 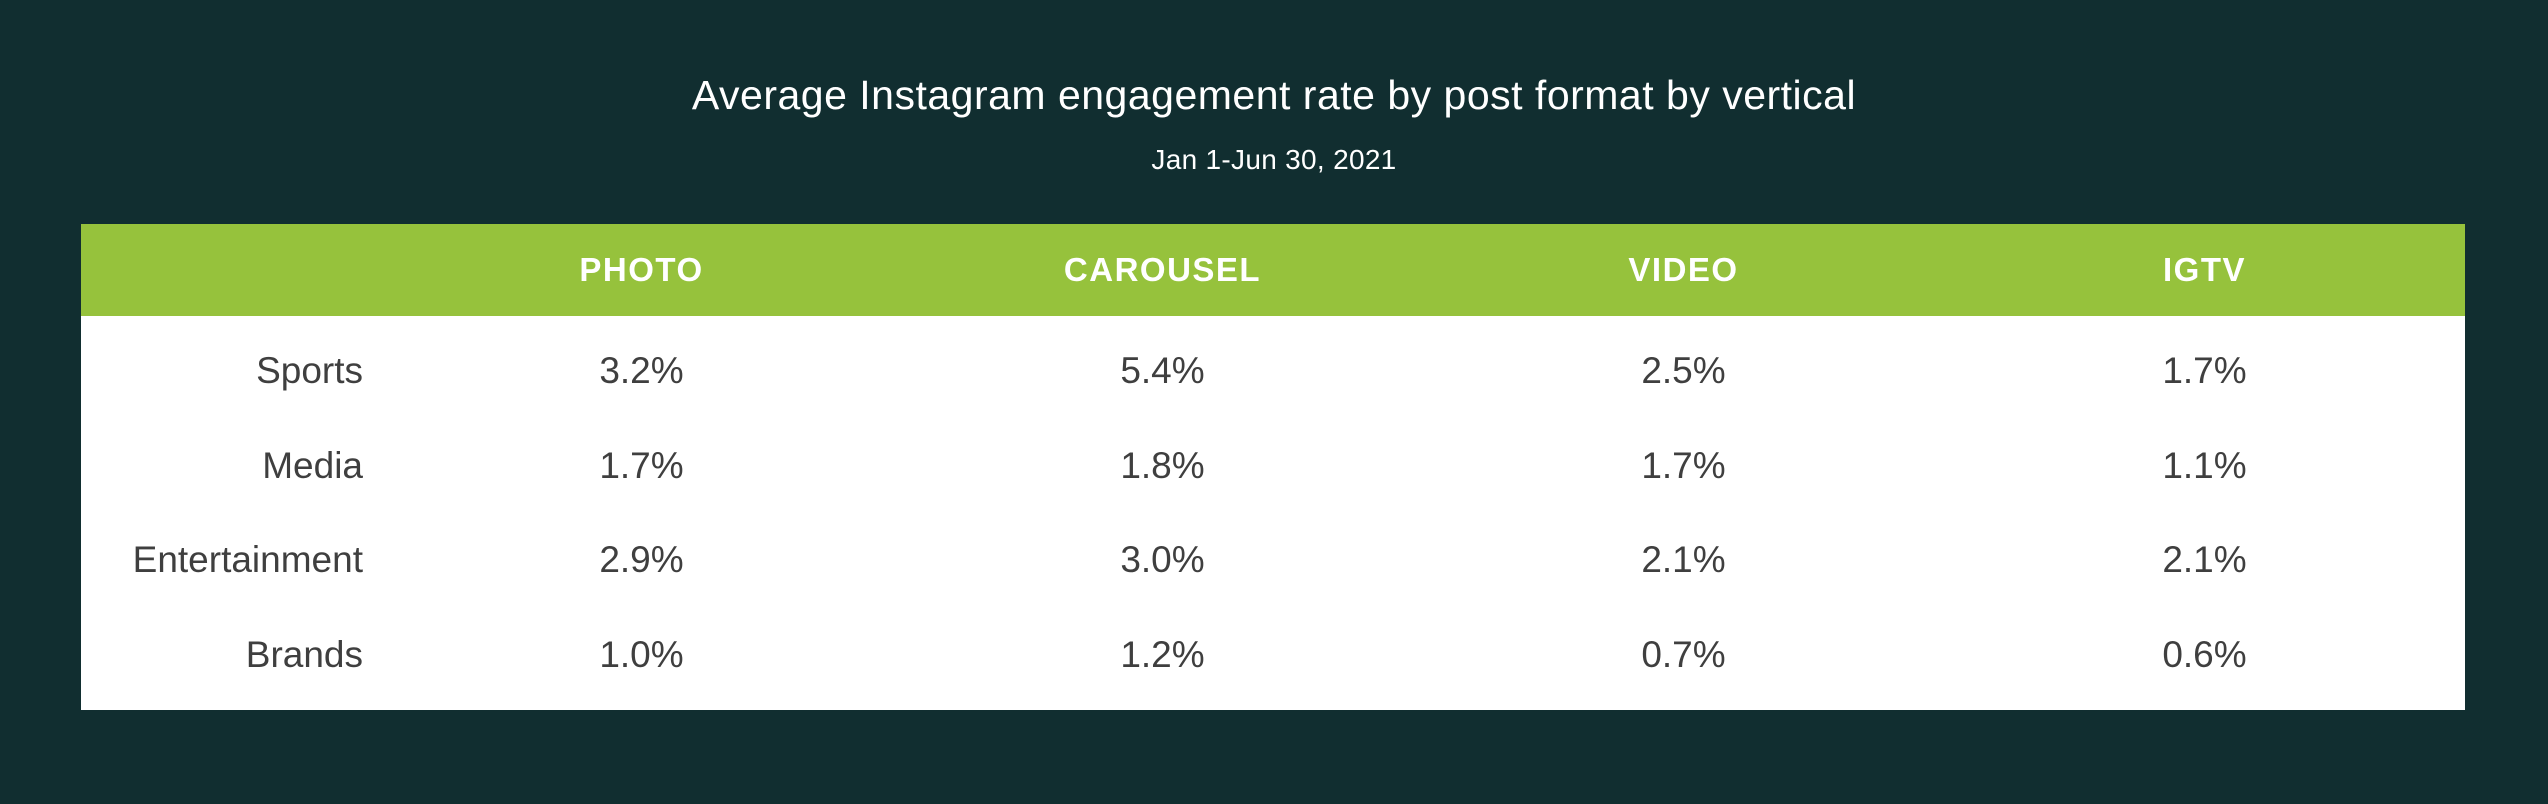 I want to click on header-cell-igtv: IGTV, so click(x=2204, y=269).